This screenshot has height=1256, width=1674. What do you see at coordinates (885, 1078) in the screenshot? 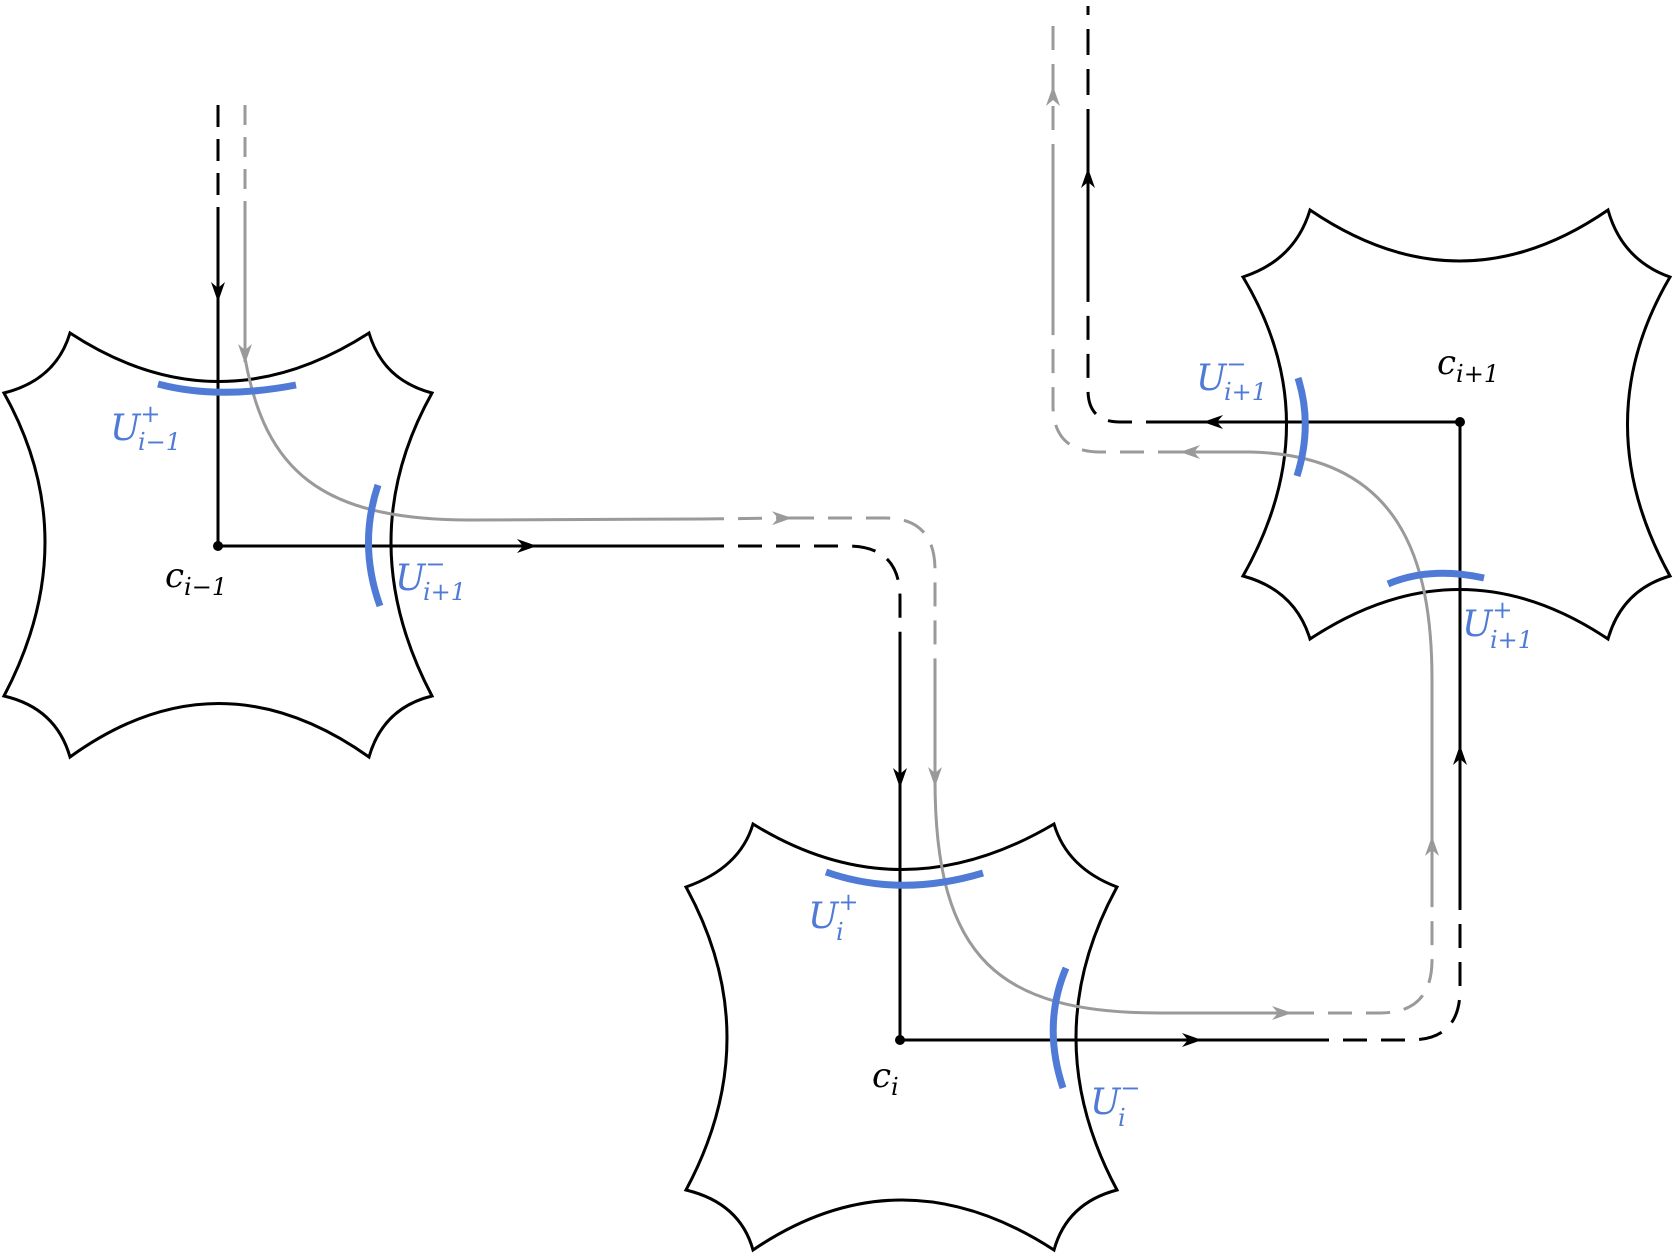
I see `node-label-c-cur: ci` at bounding box center [885, 1078].